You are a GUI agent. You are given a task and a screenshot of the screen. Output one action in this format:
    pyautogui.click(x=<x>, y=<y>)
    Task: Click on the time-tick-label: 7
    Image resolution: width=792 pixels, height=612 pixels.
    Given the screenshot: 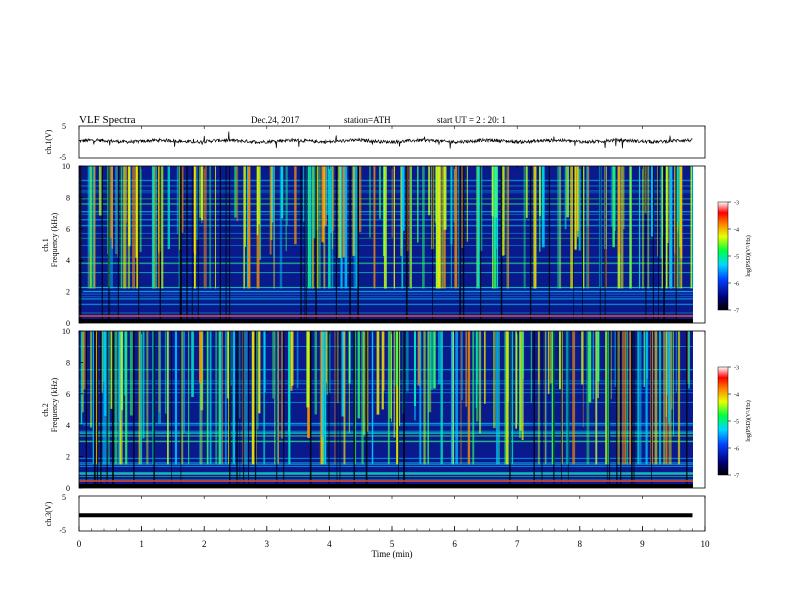 What is the action you would take?
    pyautogui.click(x=517, y=544)
    